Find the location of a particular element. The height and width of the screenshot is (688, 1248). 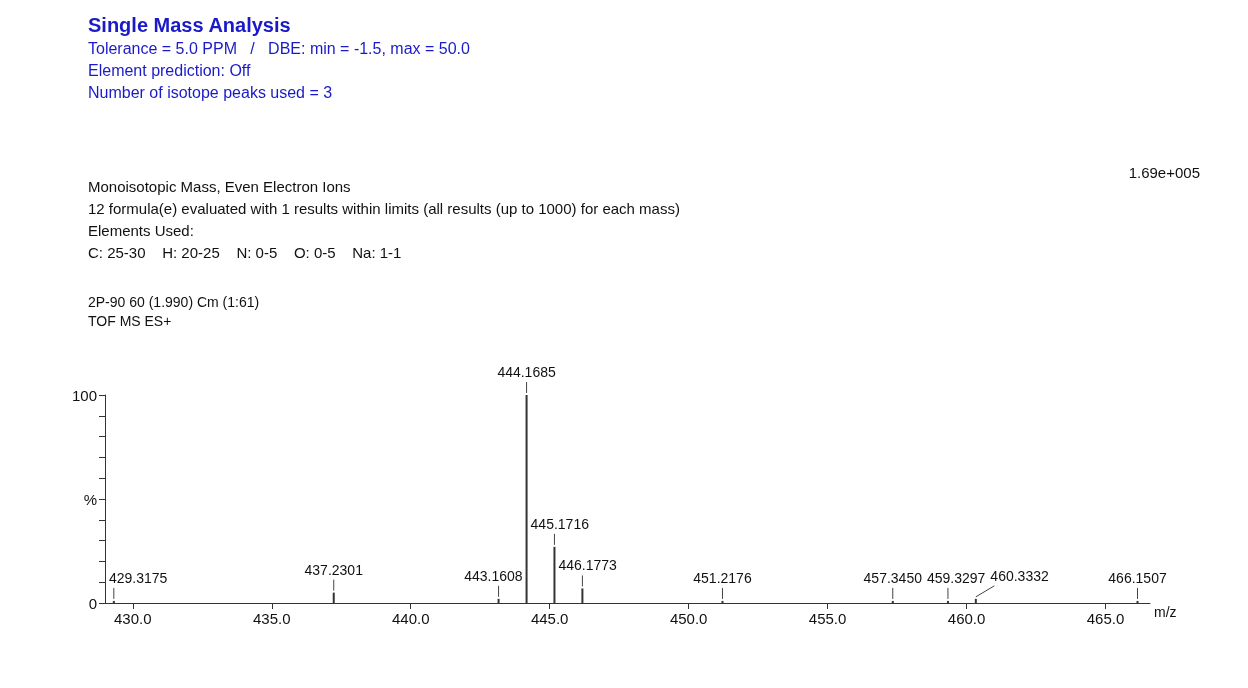

annotation: 451.2176 is located at coordinates (722, 577).